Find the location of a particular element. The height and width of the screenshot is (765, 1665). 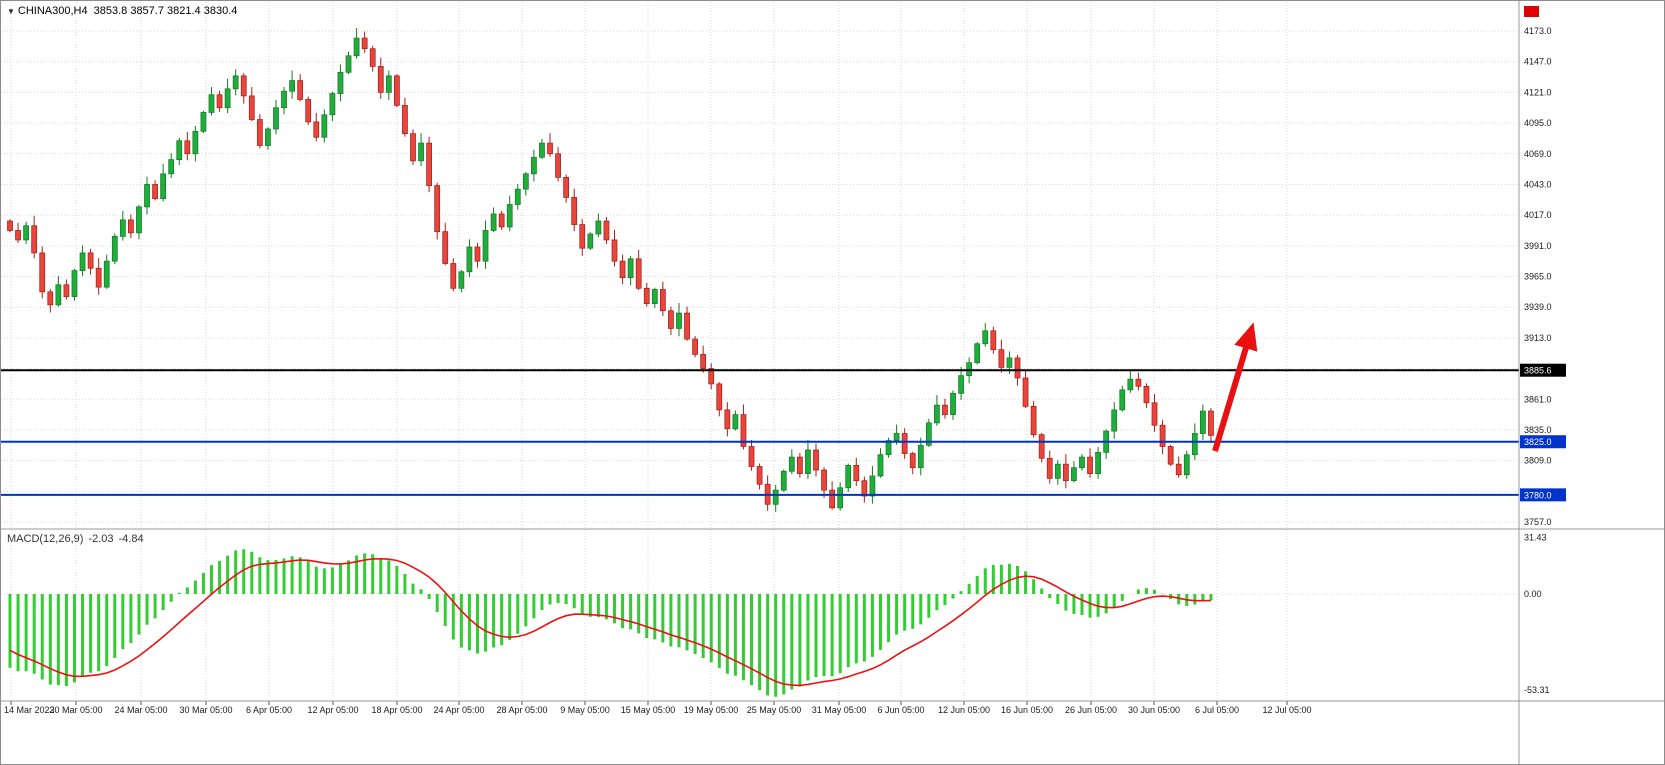

svg-text: 6 Jun 05:00 is located at coordinates (900, 710).